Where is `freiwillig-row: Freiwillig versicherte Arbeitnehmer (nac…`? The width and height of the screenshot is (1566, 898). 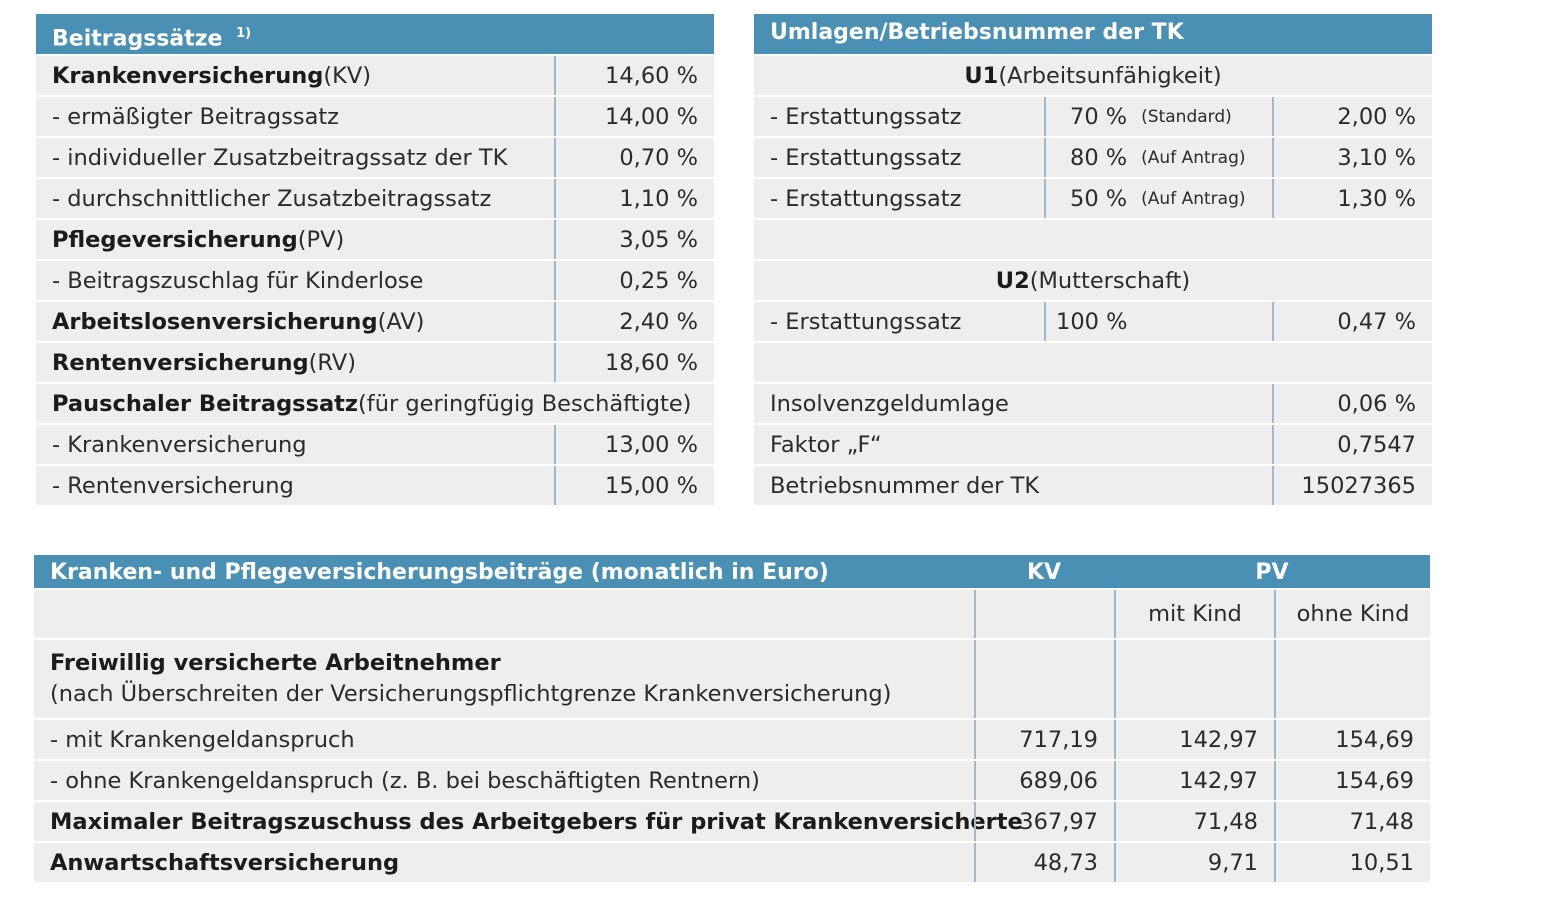 freiwillig-row: Freiwillig versicherte Arbeitnehmer (nac… is located at coordinates (732, 679).